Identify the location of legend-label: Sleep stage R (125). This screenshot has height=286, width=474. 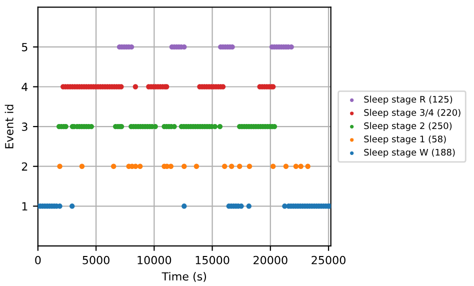
(408, 100).